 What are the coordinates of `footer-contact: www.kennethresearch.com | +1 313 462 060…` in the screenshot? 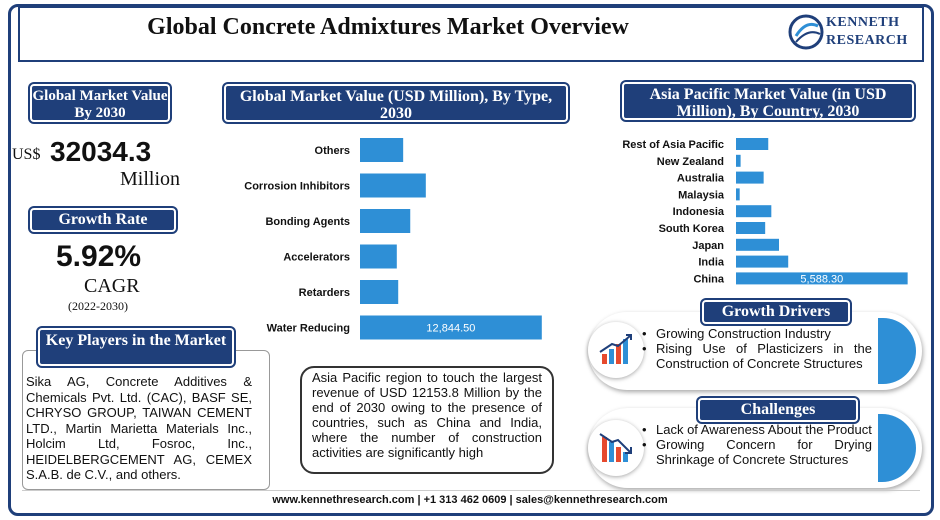 It's located at (470, 500).